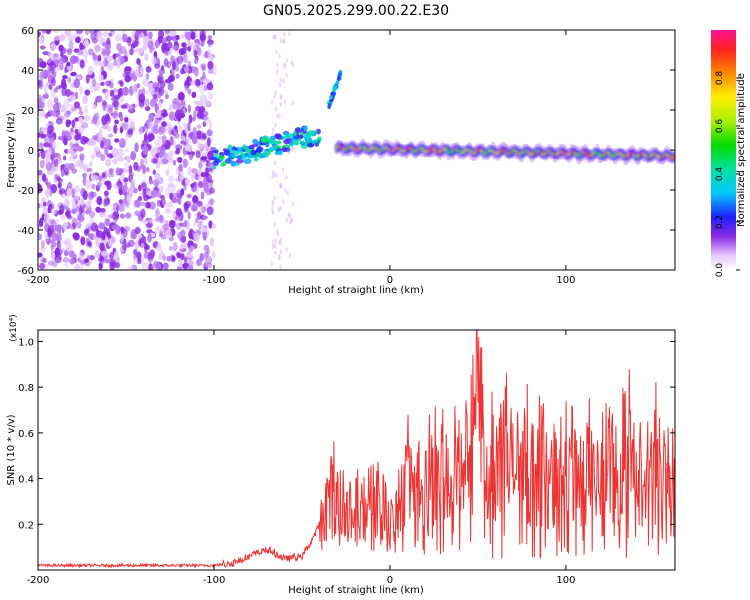  I want to click on tone-core, so click(504, 152).